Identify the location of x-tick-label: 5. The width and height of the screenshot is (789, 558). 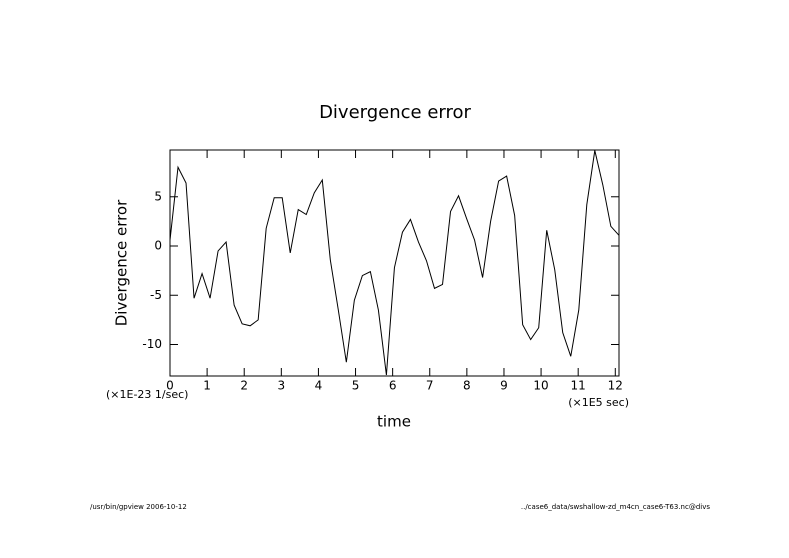
(356, 386).